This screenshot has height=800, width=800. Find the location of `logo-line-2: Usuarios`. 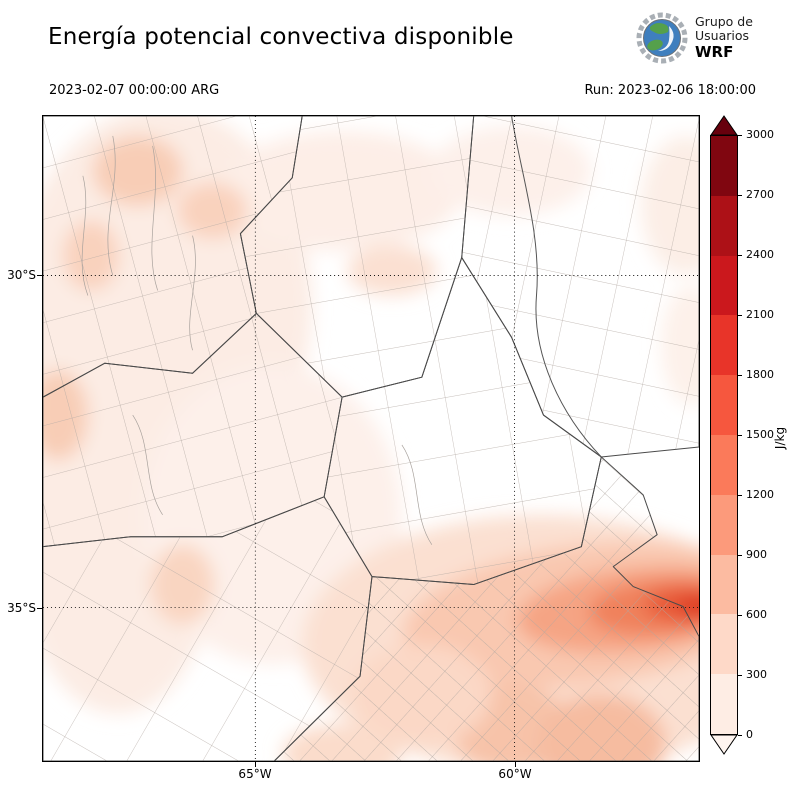

logo-line-2: Usuarios is located at coordinates (722, 35).